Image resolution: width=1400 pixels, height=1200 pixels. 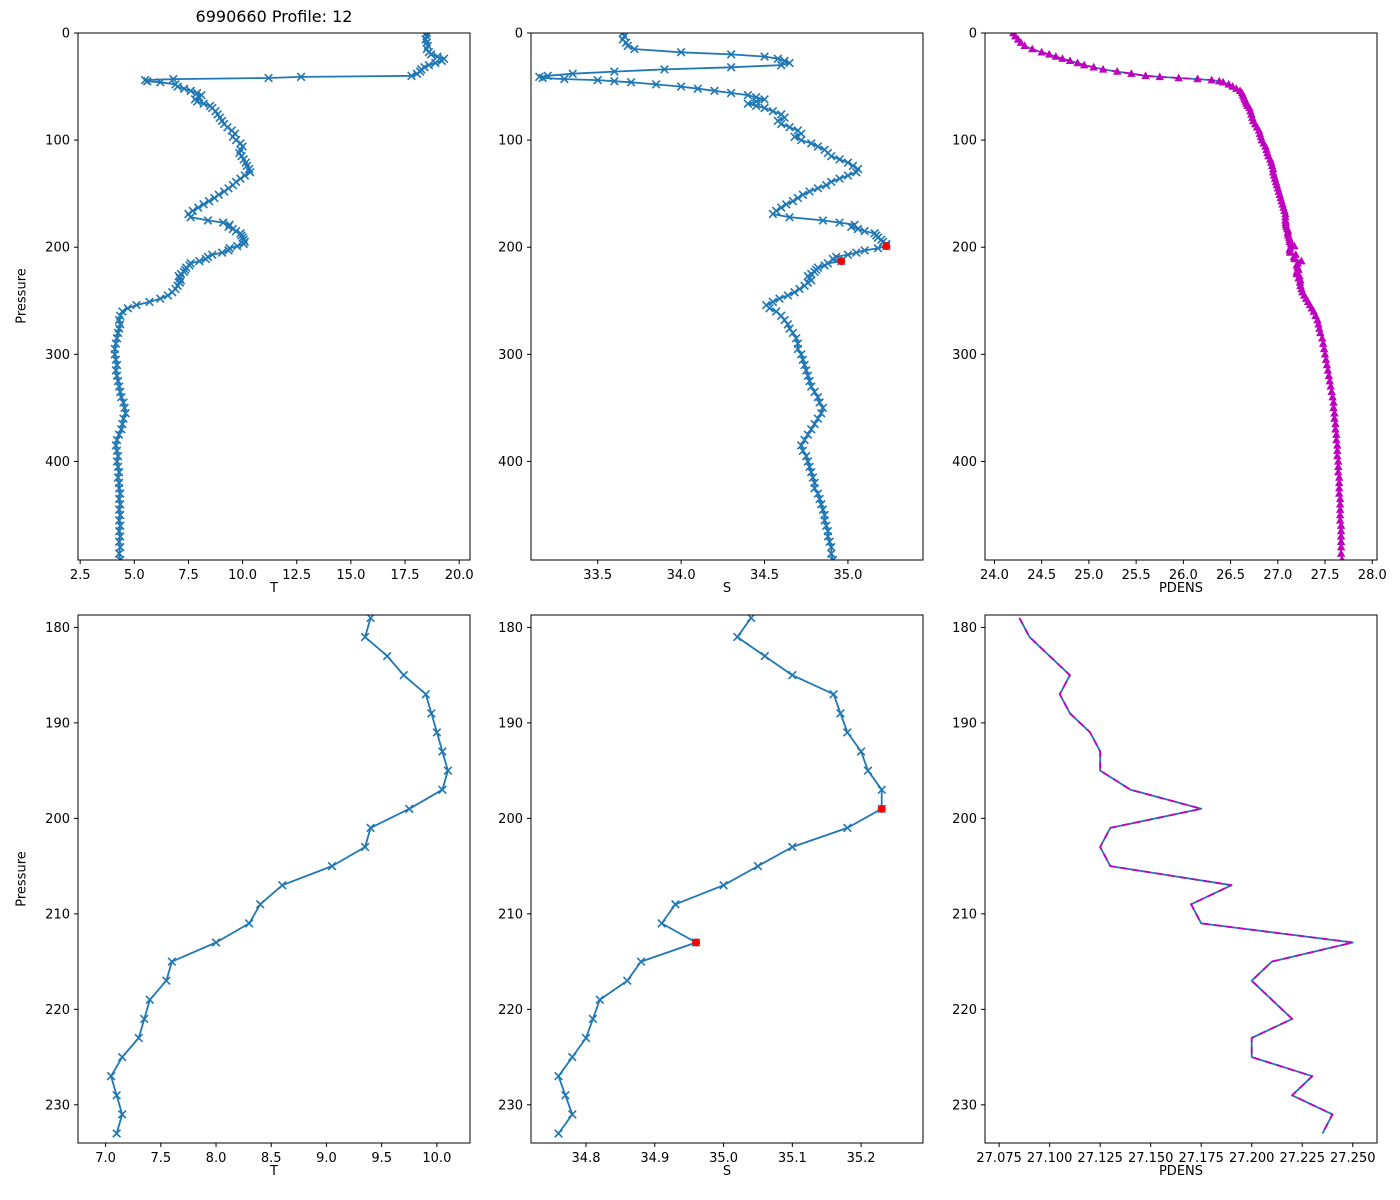 What do you see at coordinates (1201, 1158) in the screenshot?
I see `x-tick-label: 27.175` at bounding box center [1201, 1158].